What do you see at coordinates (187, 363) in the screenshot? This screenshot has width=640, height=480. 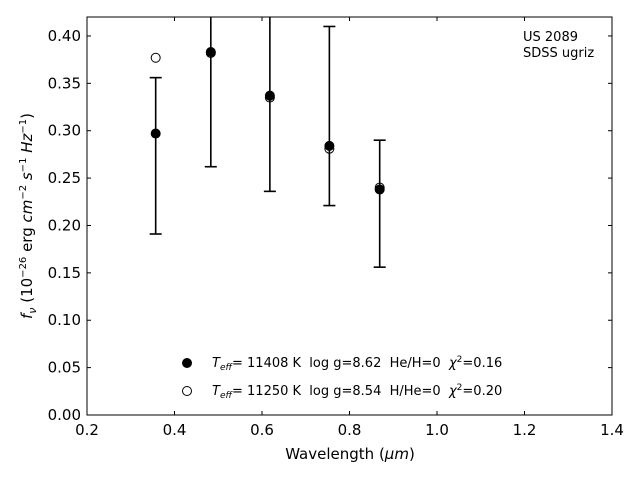 I see `legend-marker-filled` at bounding box center [187, 363].